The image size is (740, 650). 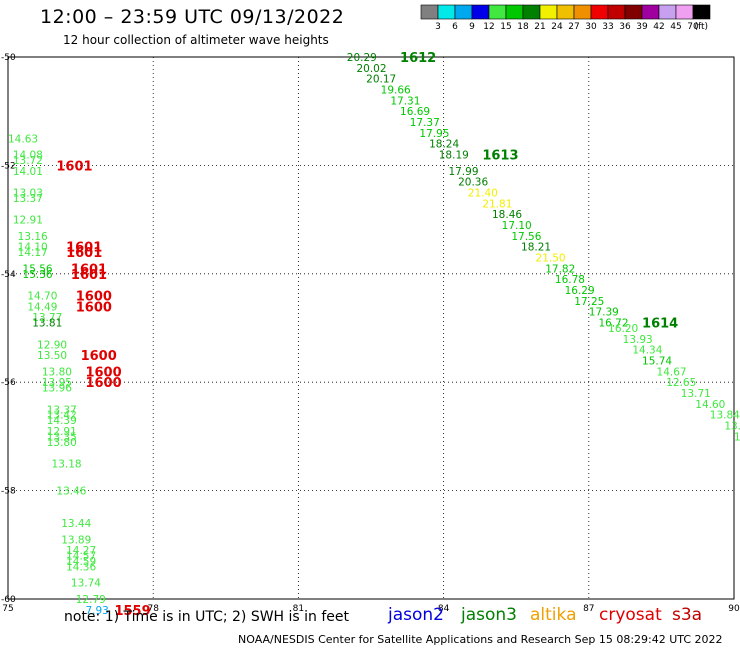 I want to click on wave-height-label: 13.80, so click(x=62, y=443).